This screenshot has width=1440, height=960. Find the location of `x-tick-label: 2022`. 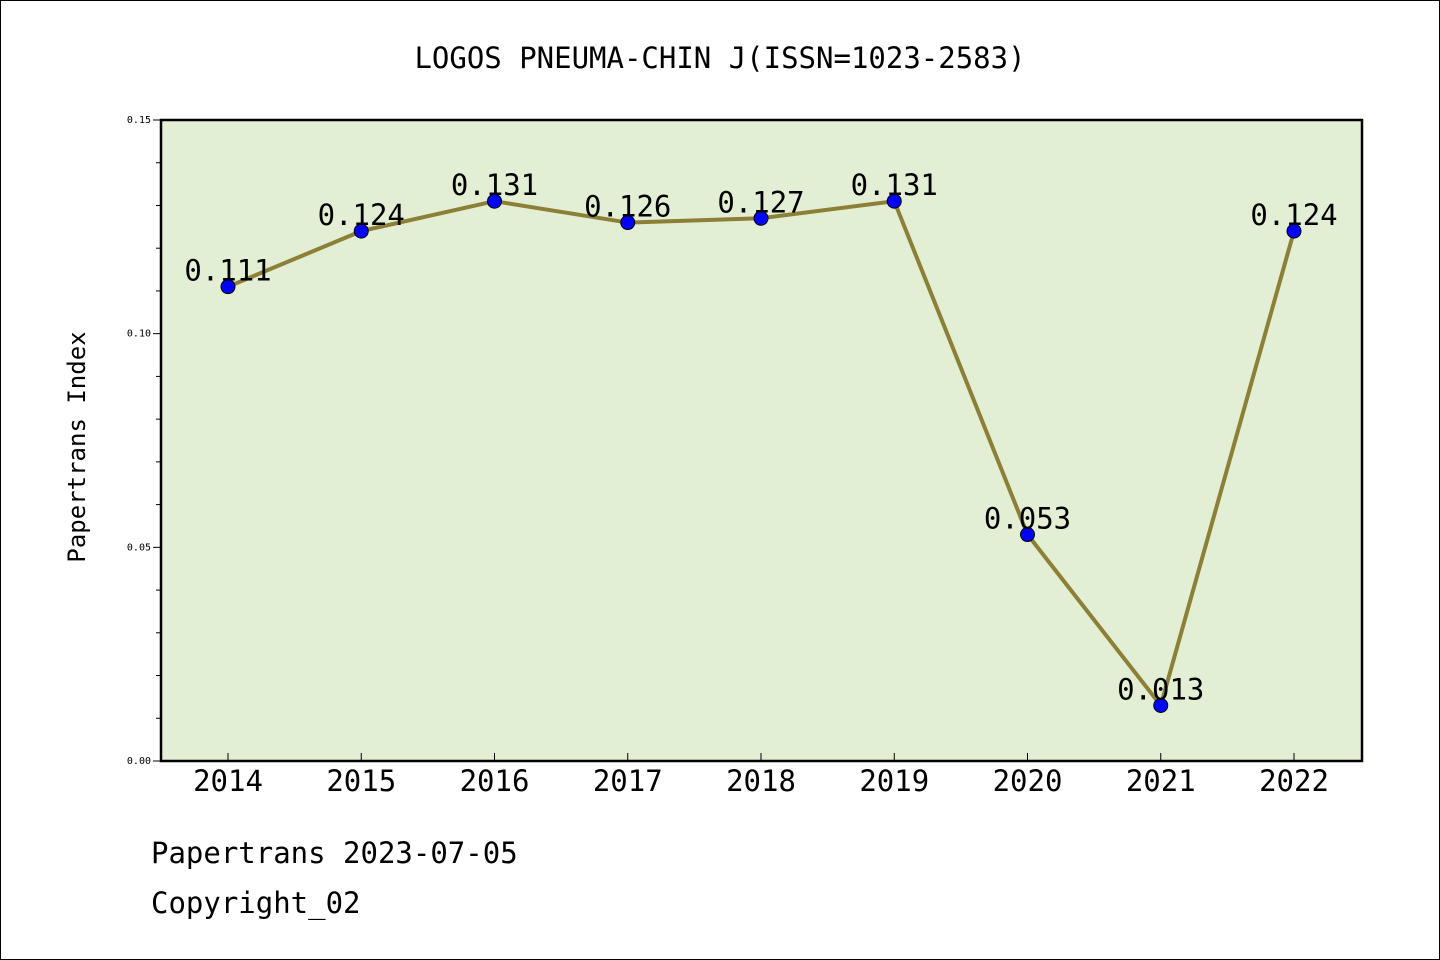

x-tick-label: 2022 is located at coordinates (1294, 781).